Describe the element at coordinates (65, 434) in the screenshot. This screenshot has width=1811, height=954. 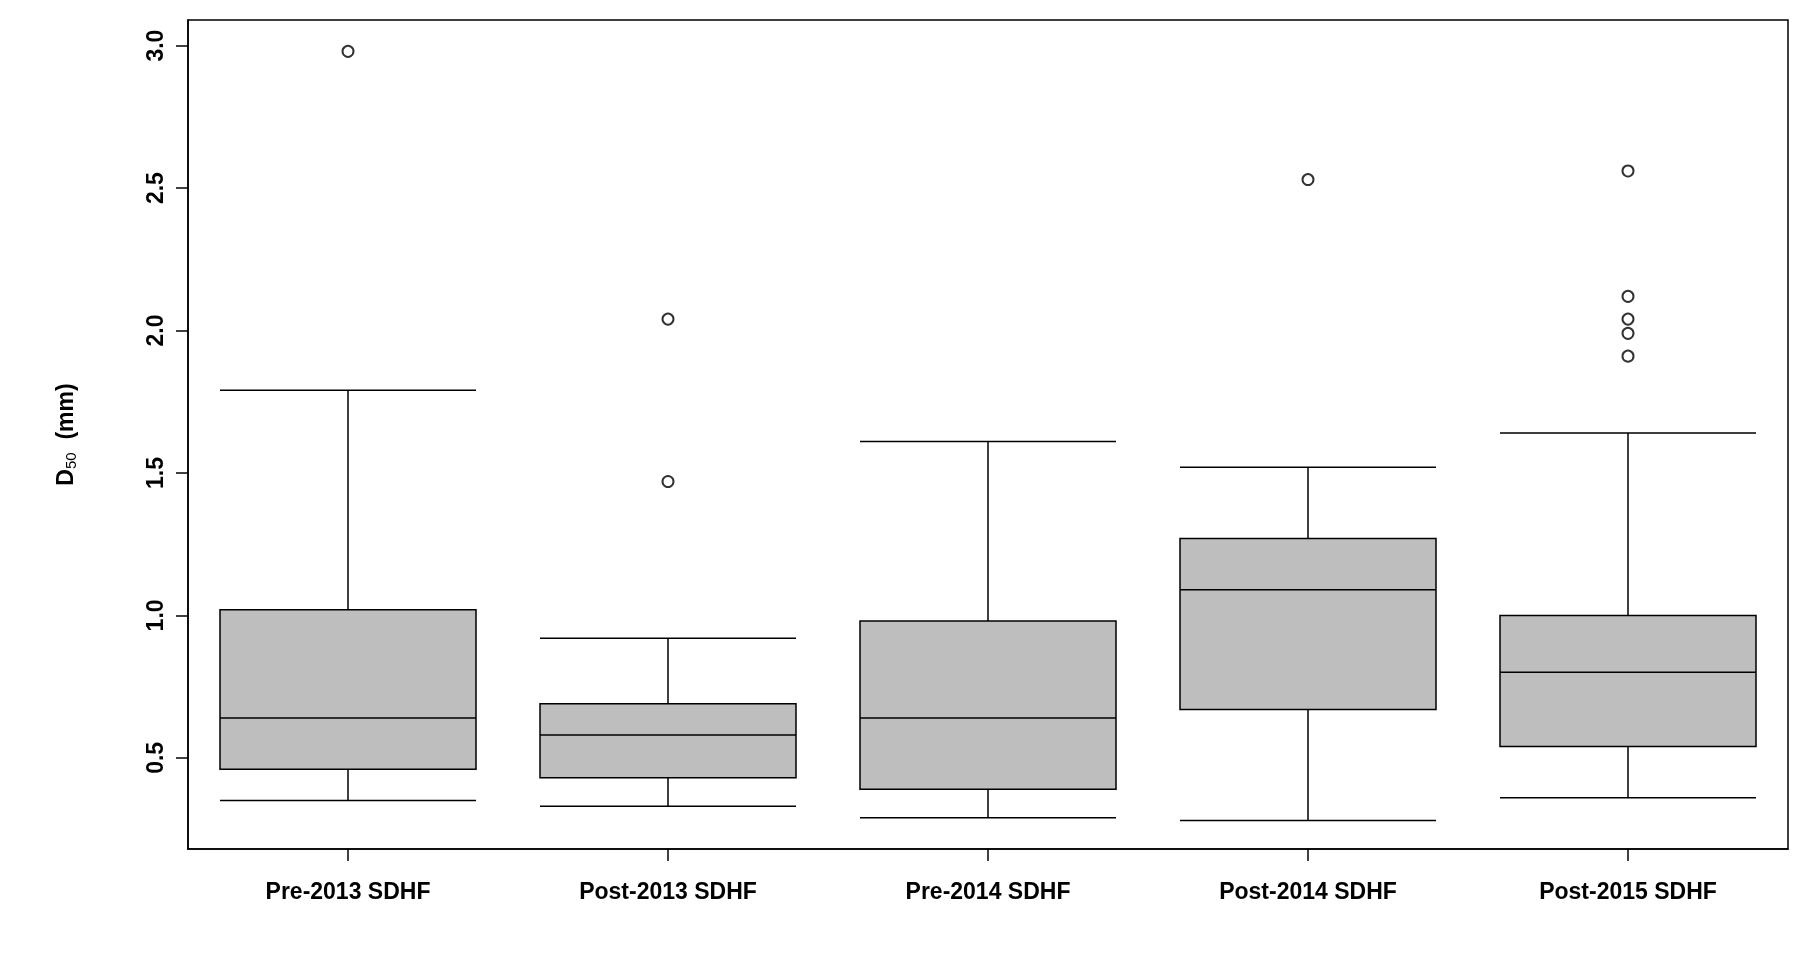
I see `y-axis-title: D50 (mm)` at that location.